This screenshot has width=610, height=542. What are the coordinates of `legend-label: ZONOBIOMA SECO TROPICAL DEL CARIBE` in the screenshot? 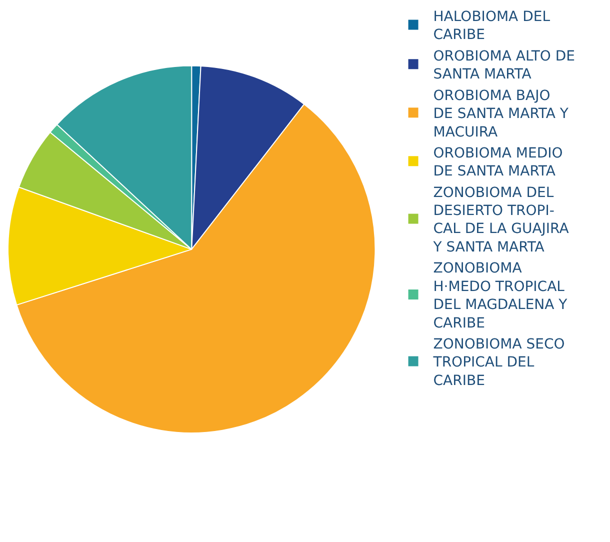 It's located at (498, 362).